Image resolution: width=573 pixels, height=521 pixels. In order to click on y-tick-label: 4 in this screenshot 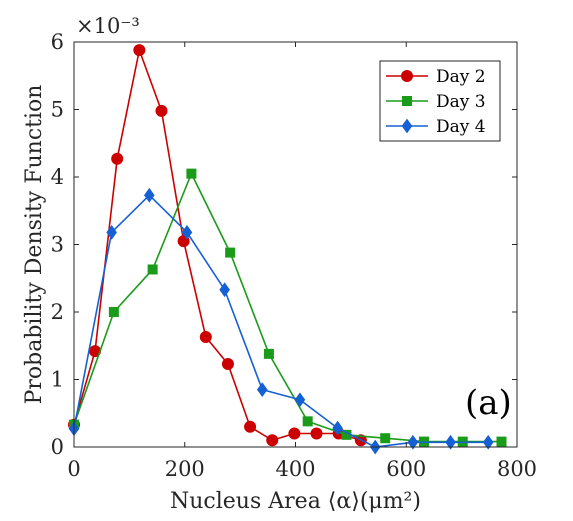, I will do `click(57, 177)`.